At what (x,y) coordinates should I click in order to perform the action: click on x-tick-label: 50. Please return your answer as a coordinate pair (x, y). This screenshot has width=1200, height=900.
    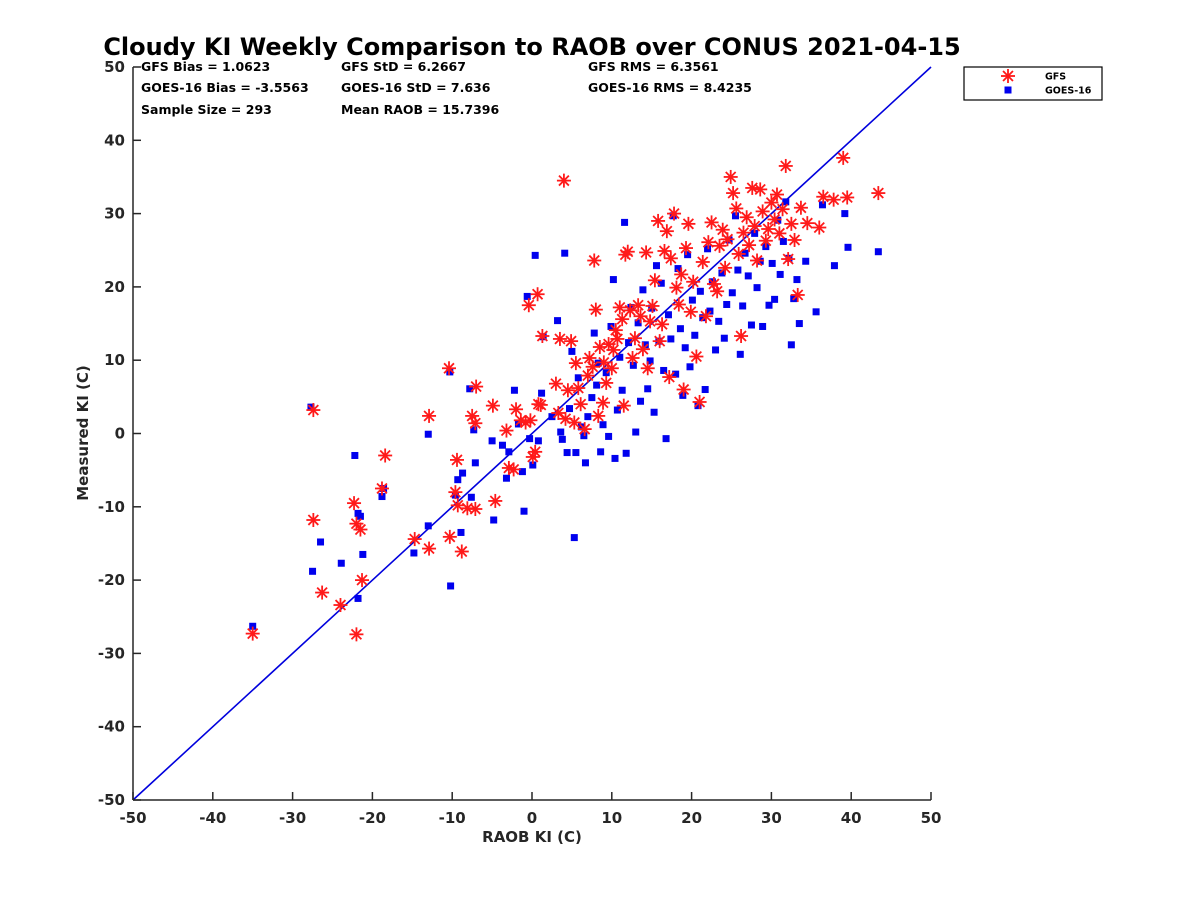
    Looking at the image, I should click on (931, 818).